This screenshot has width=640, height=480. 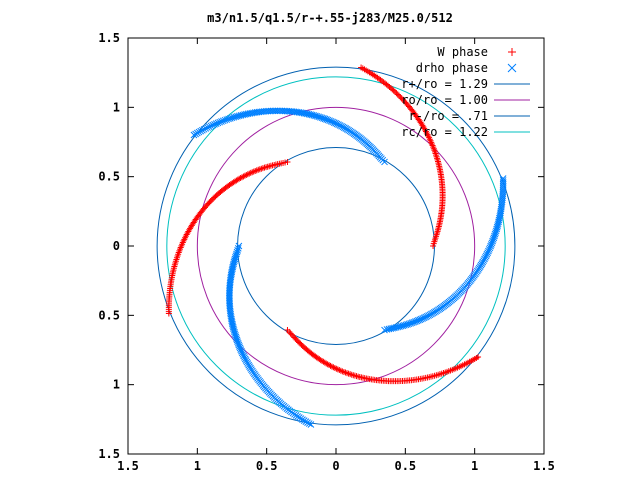 What do you see at coordinates (452, 68) in the screenshot?
I see `legend-label: drho phase` at bounding box center [452, 68].